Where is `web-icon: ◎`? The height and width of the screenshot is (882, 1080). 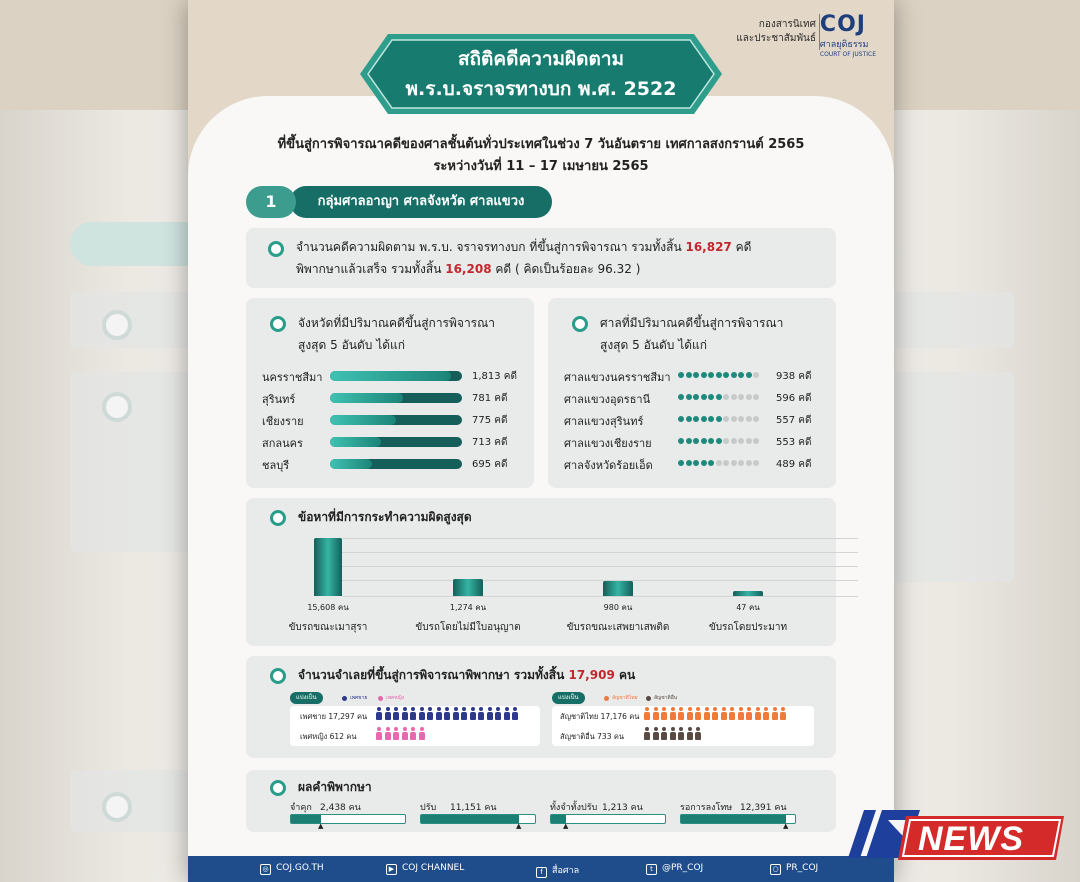 web-icon: ◎ is located at coordinates (265, 869).